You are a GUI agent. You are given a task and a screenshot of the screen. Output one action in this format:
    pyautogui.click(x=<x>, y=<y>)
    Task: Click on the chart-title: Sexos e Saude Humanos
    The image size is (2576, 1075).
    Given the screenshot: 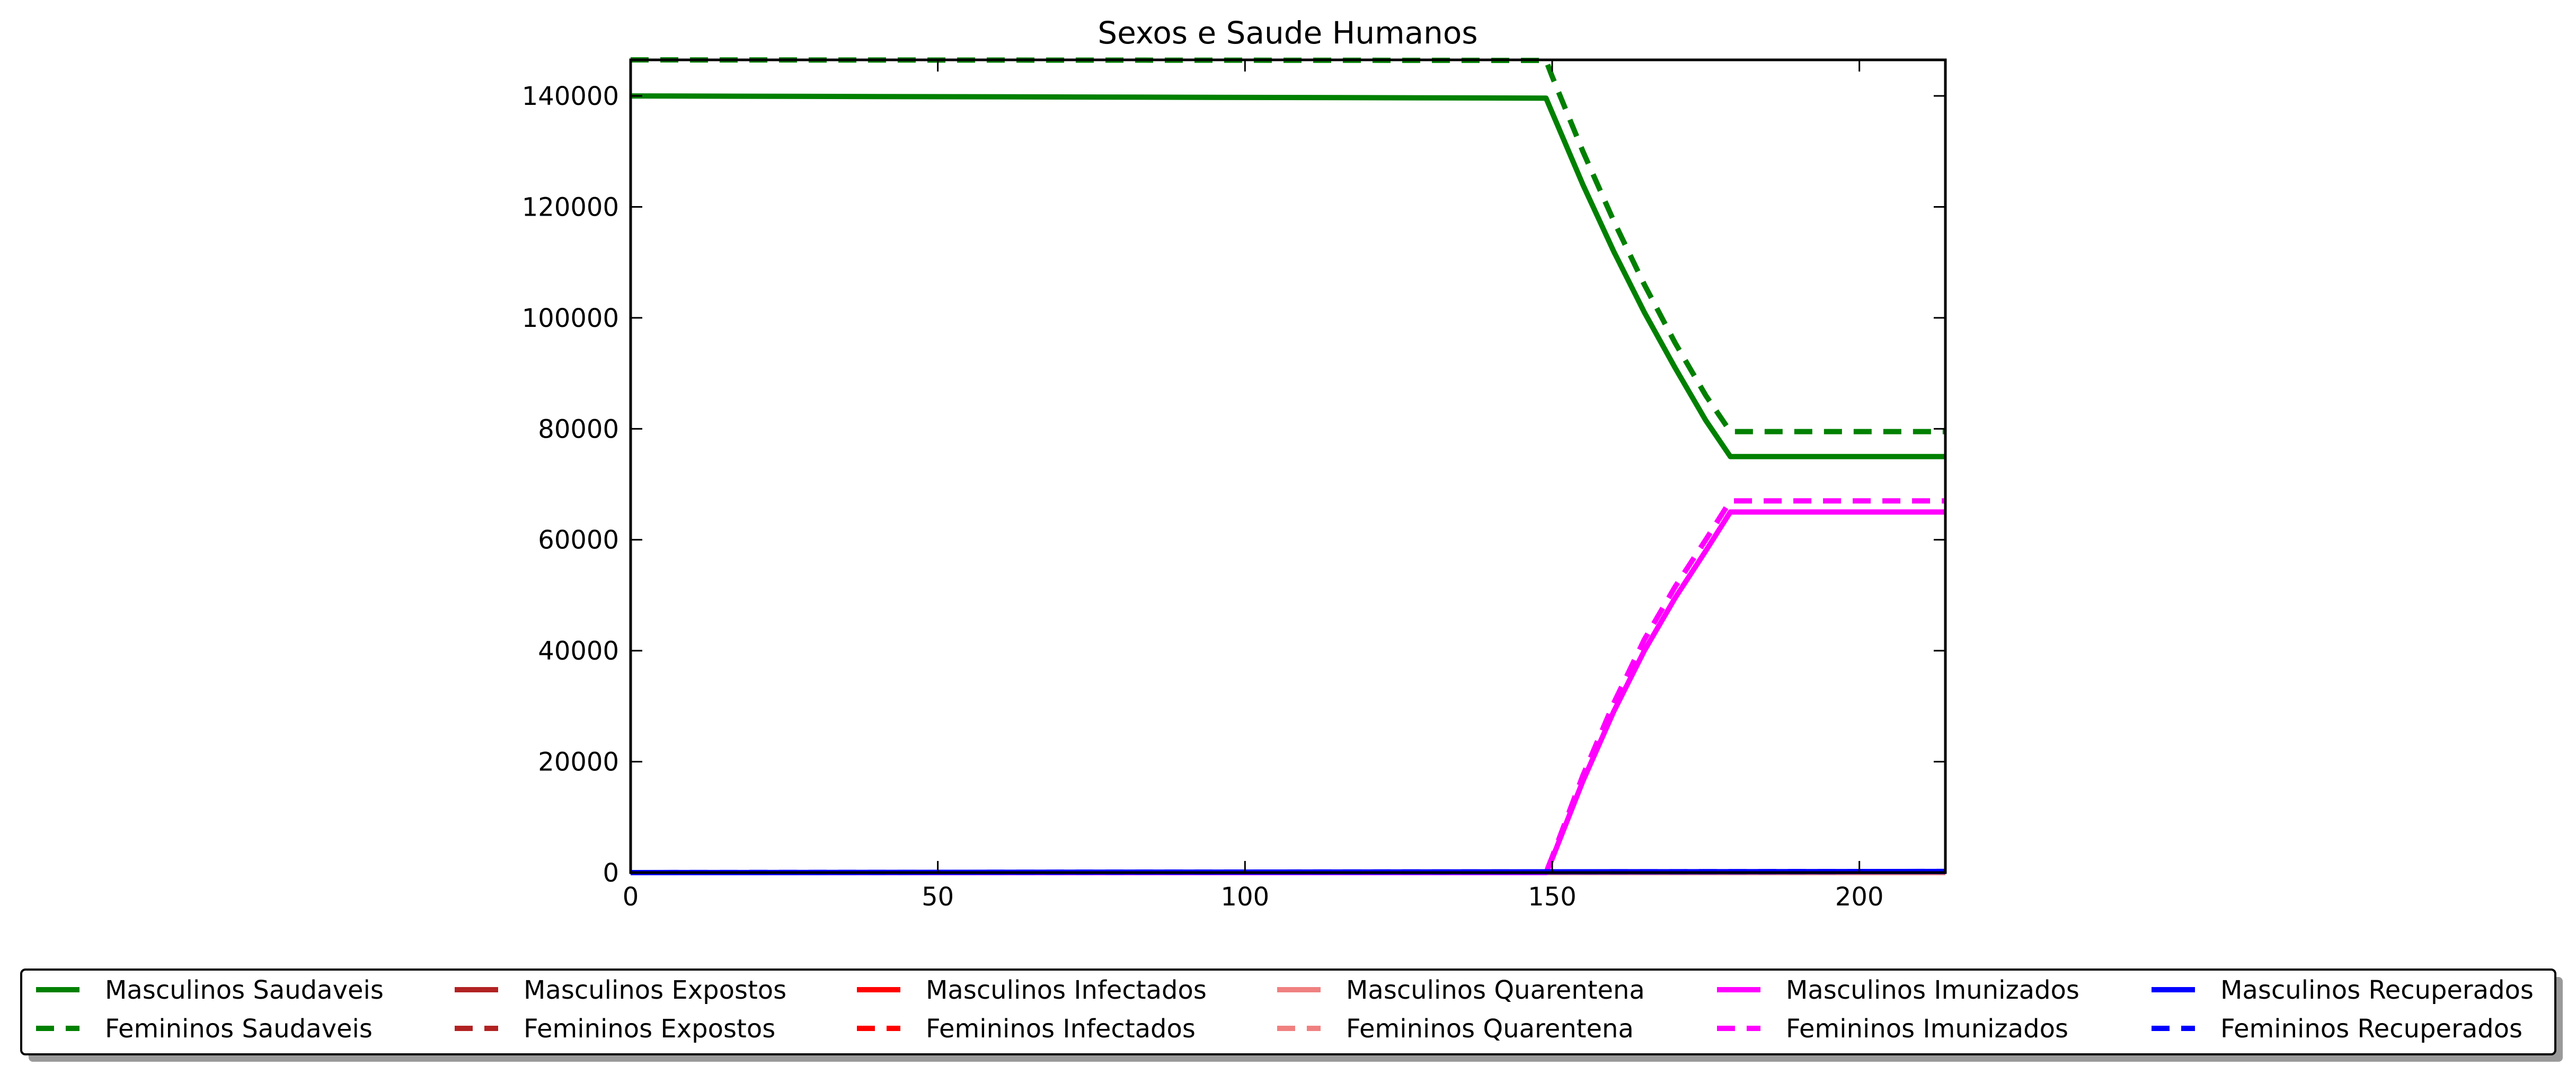 What is the action you would take?
    pyautogui.click(x=1287, y=33)
    